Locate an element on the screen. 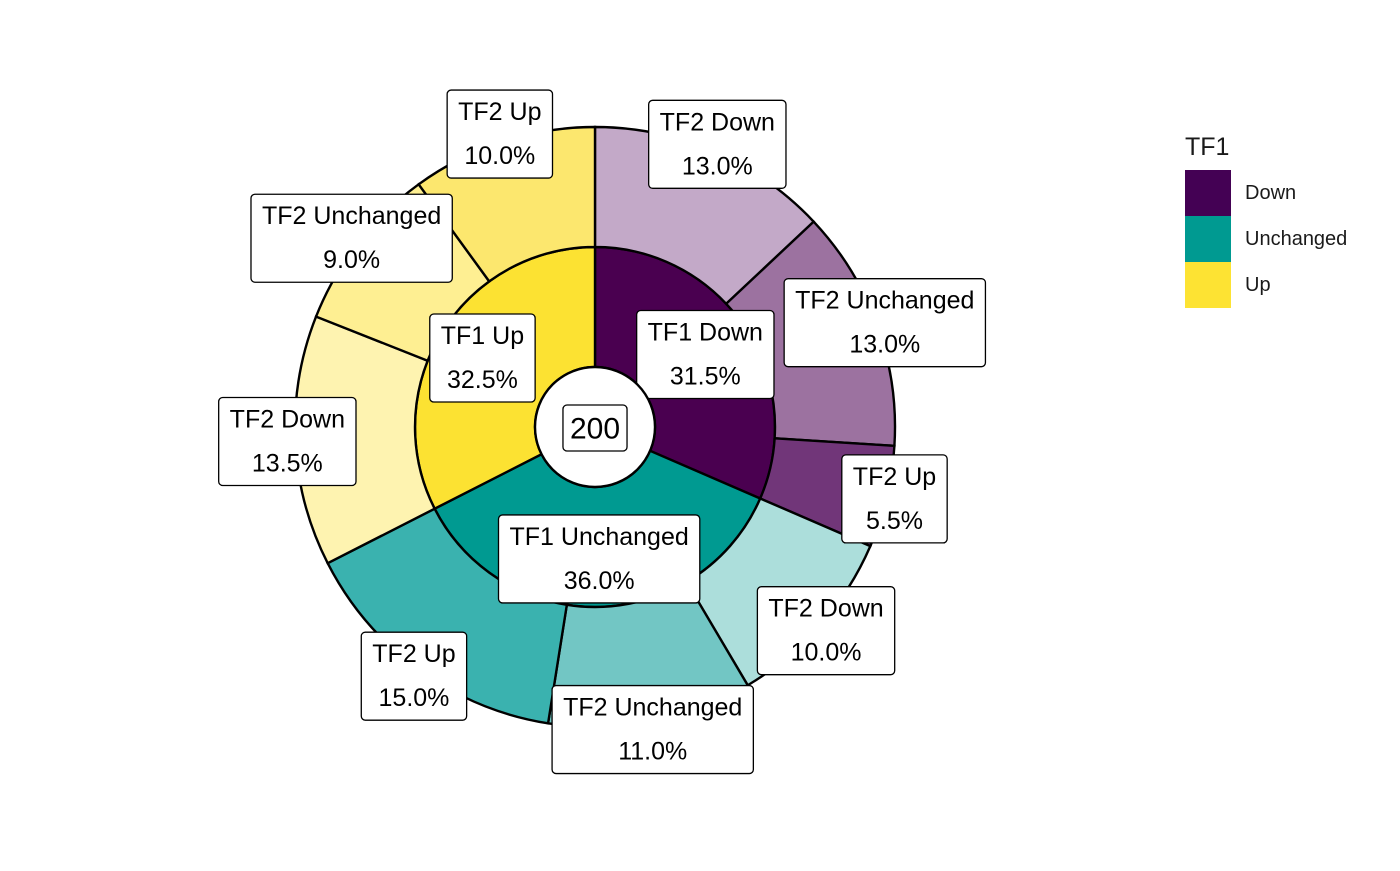  outer-tf1-up-tf2-up-label: TF2 Up 10.0% is located at coordinates (500, 134).